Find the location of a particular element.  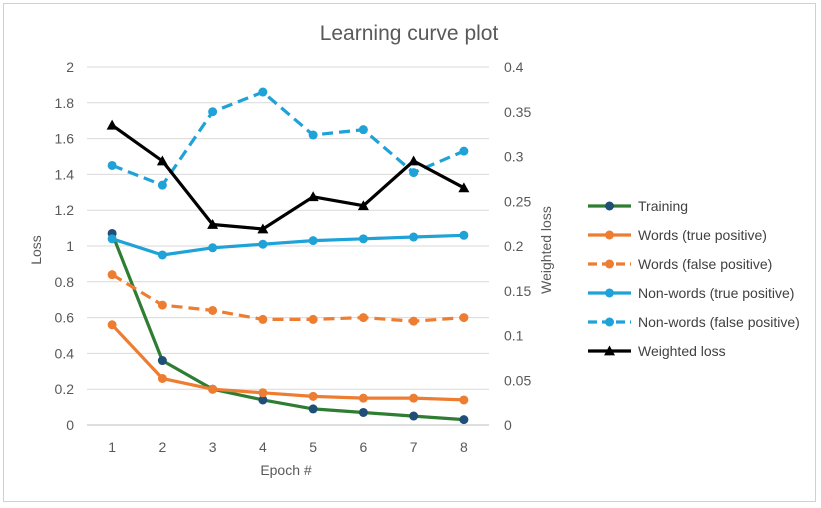

x-tick-label: 1 is located at coordinates (112, 447).